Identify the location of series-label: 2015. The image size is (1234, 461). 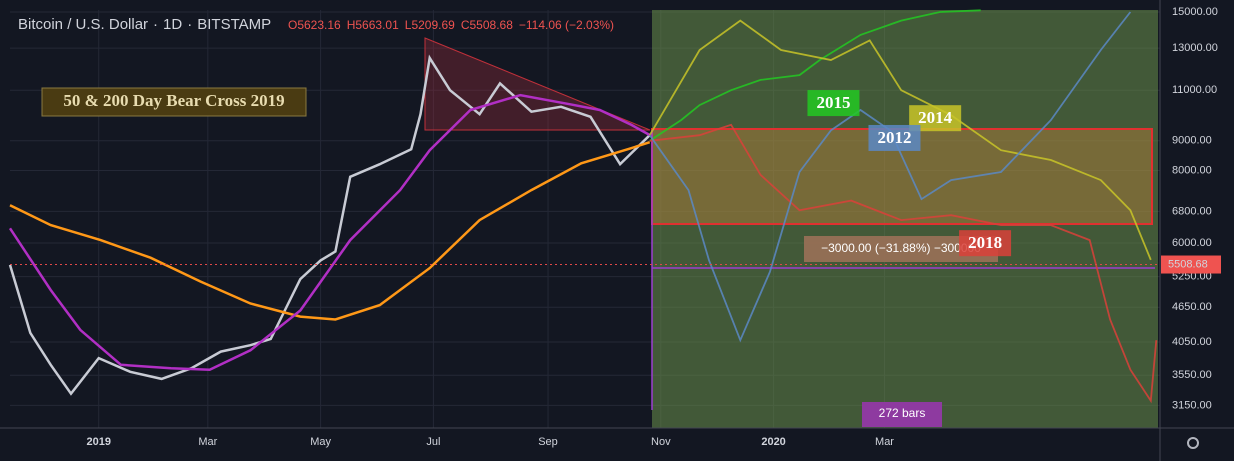
(833, 102).